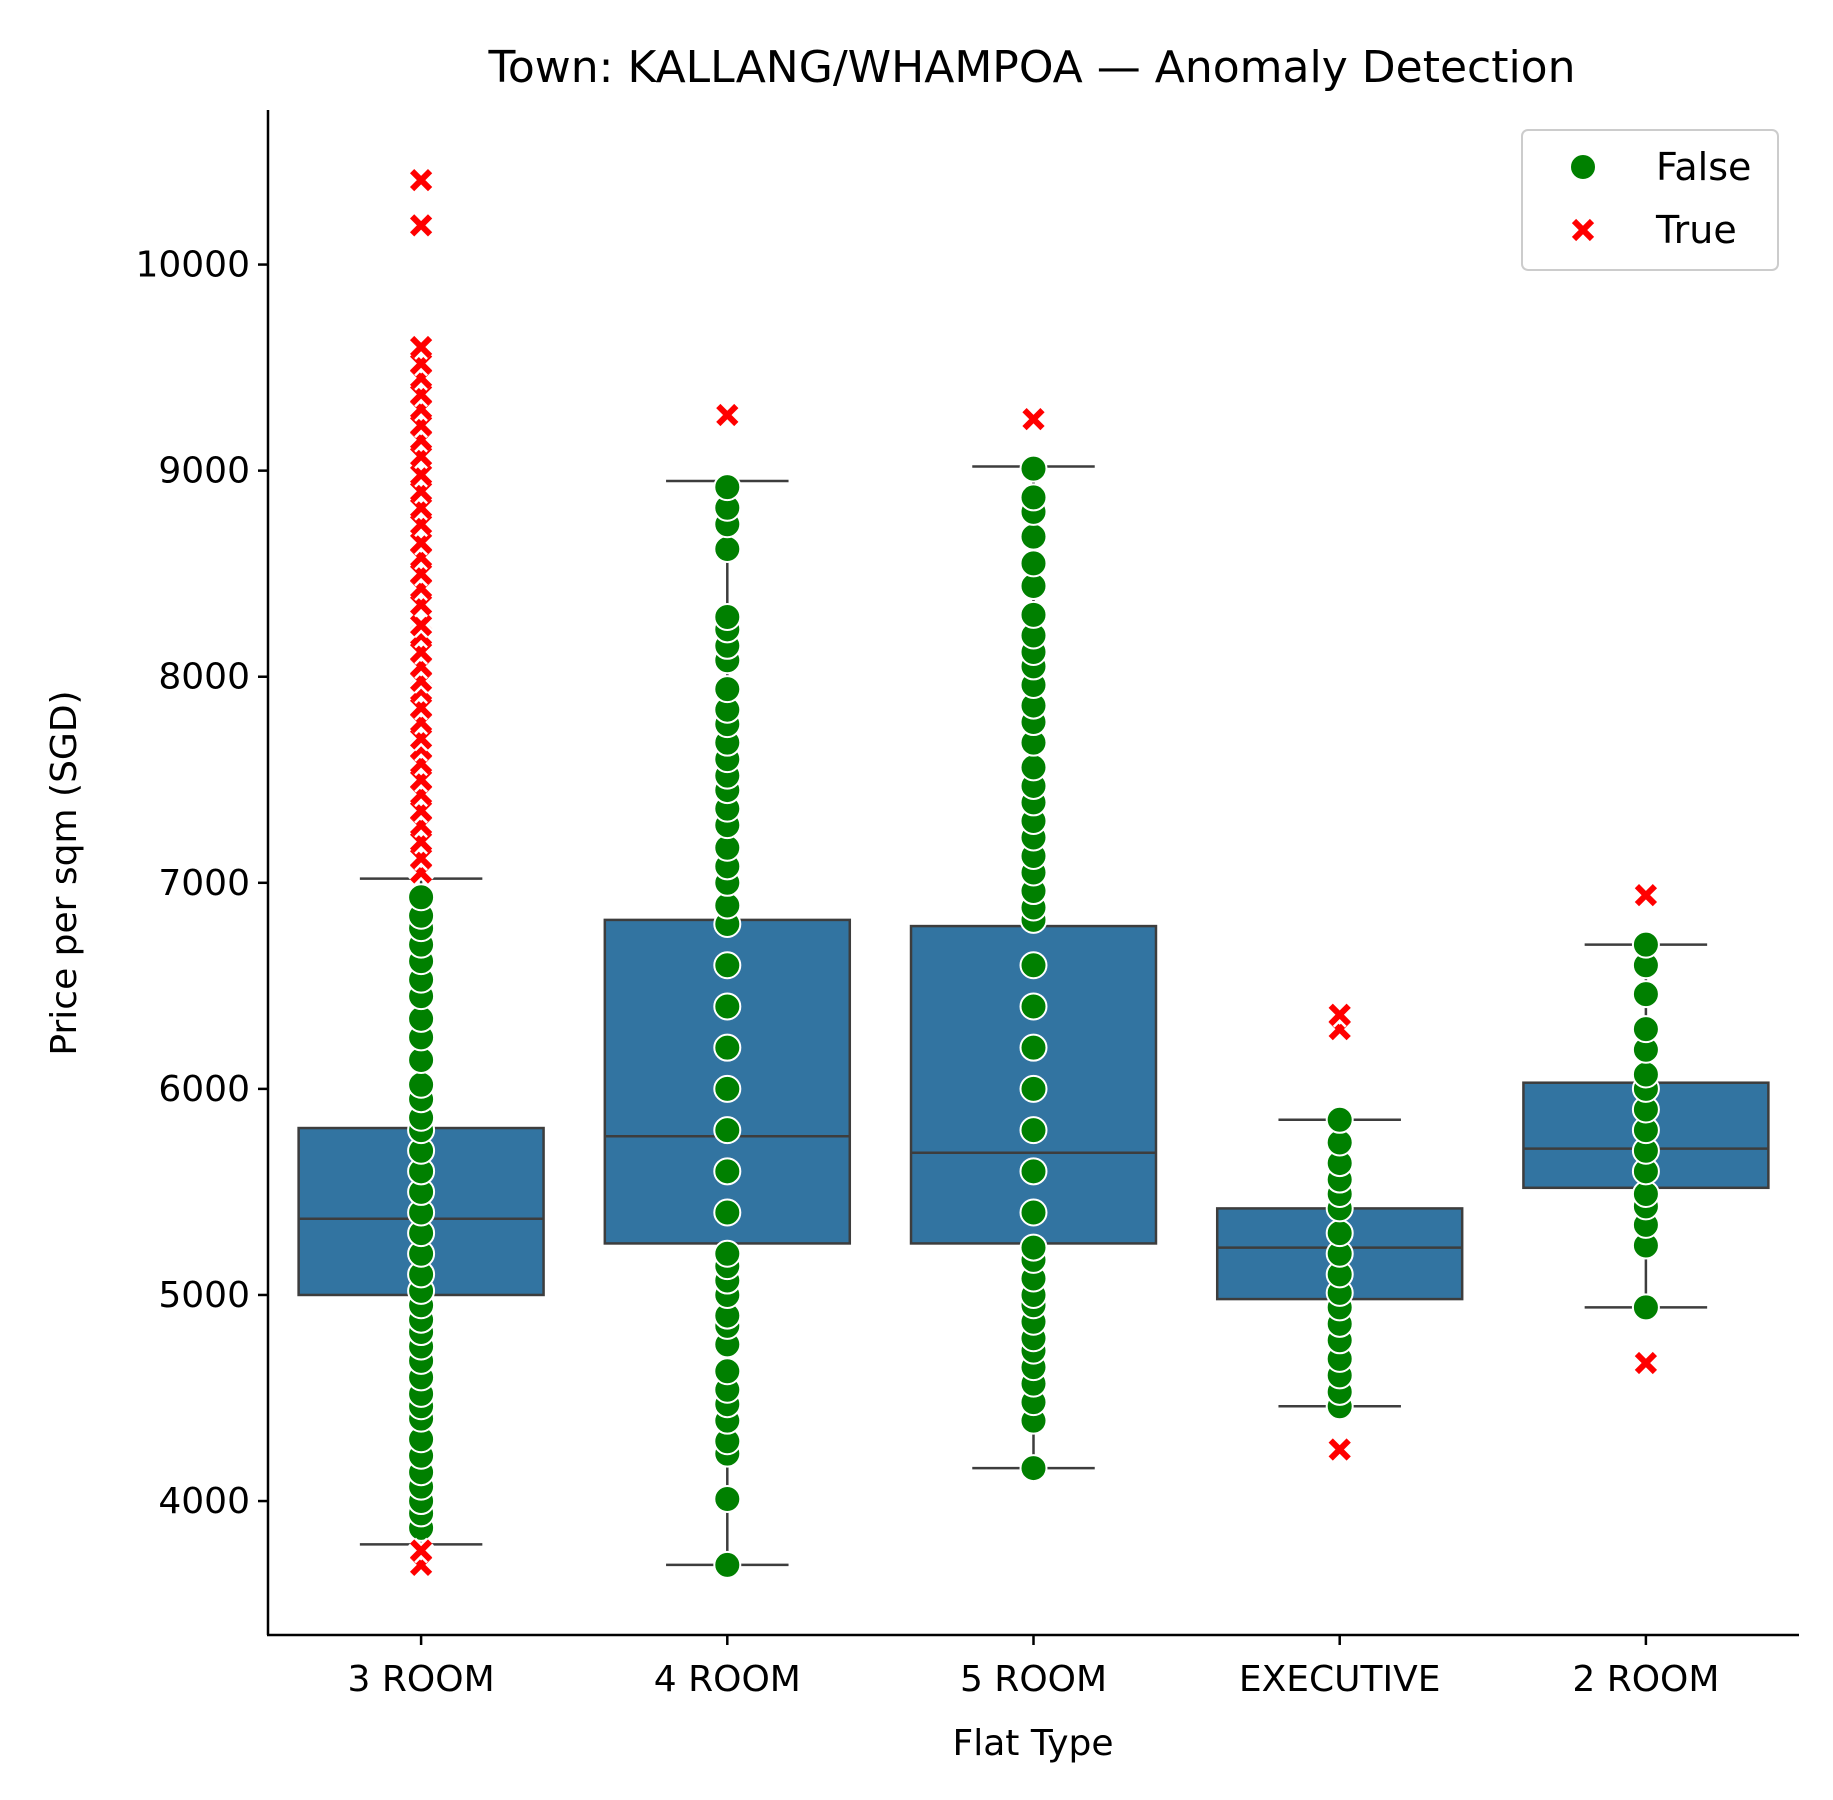 The image size is (1833, 1800). I want to click on anomaly-points-5-room, so click(1033, 419).